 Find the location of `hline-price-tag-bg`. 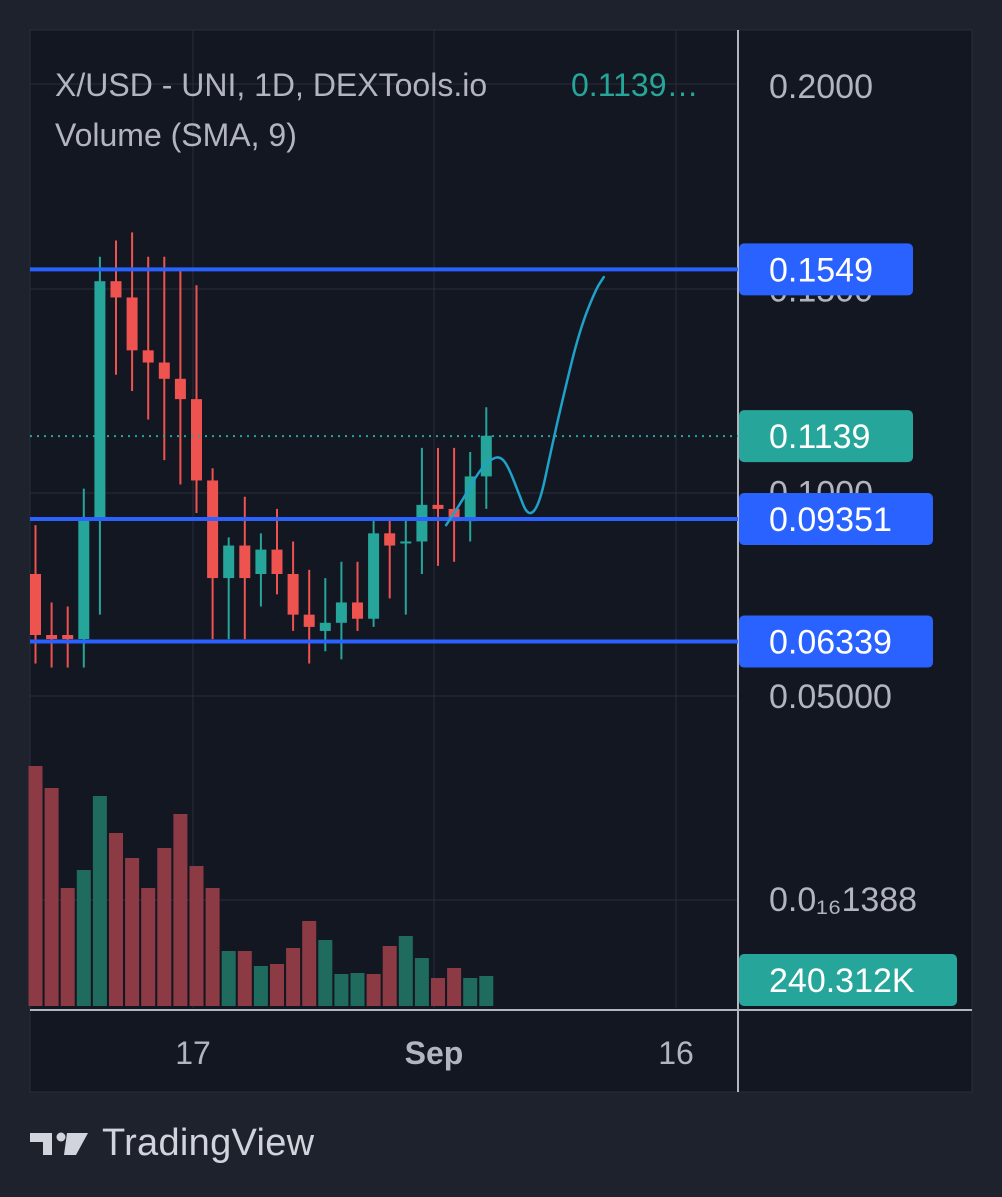

hline-price-tag-bg is located at coordinates (826, 269).